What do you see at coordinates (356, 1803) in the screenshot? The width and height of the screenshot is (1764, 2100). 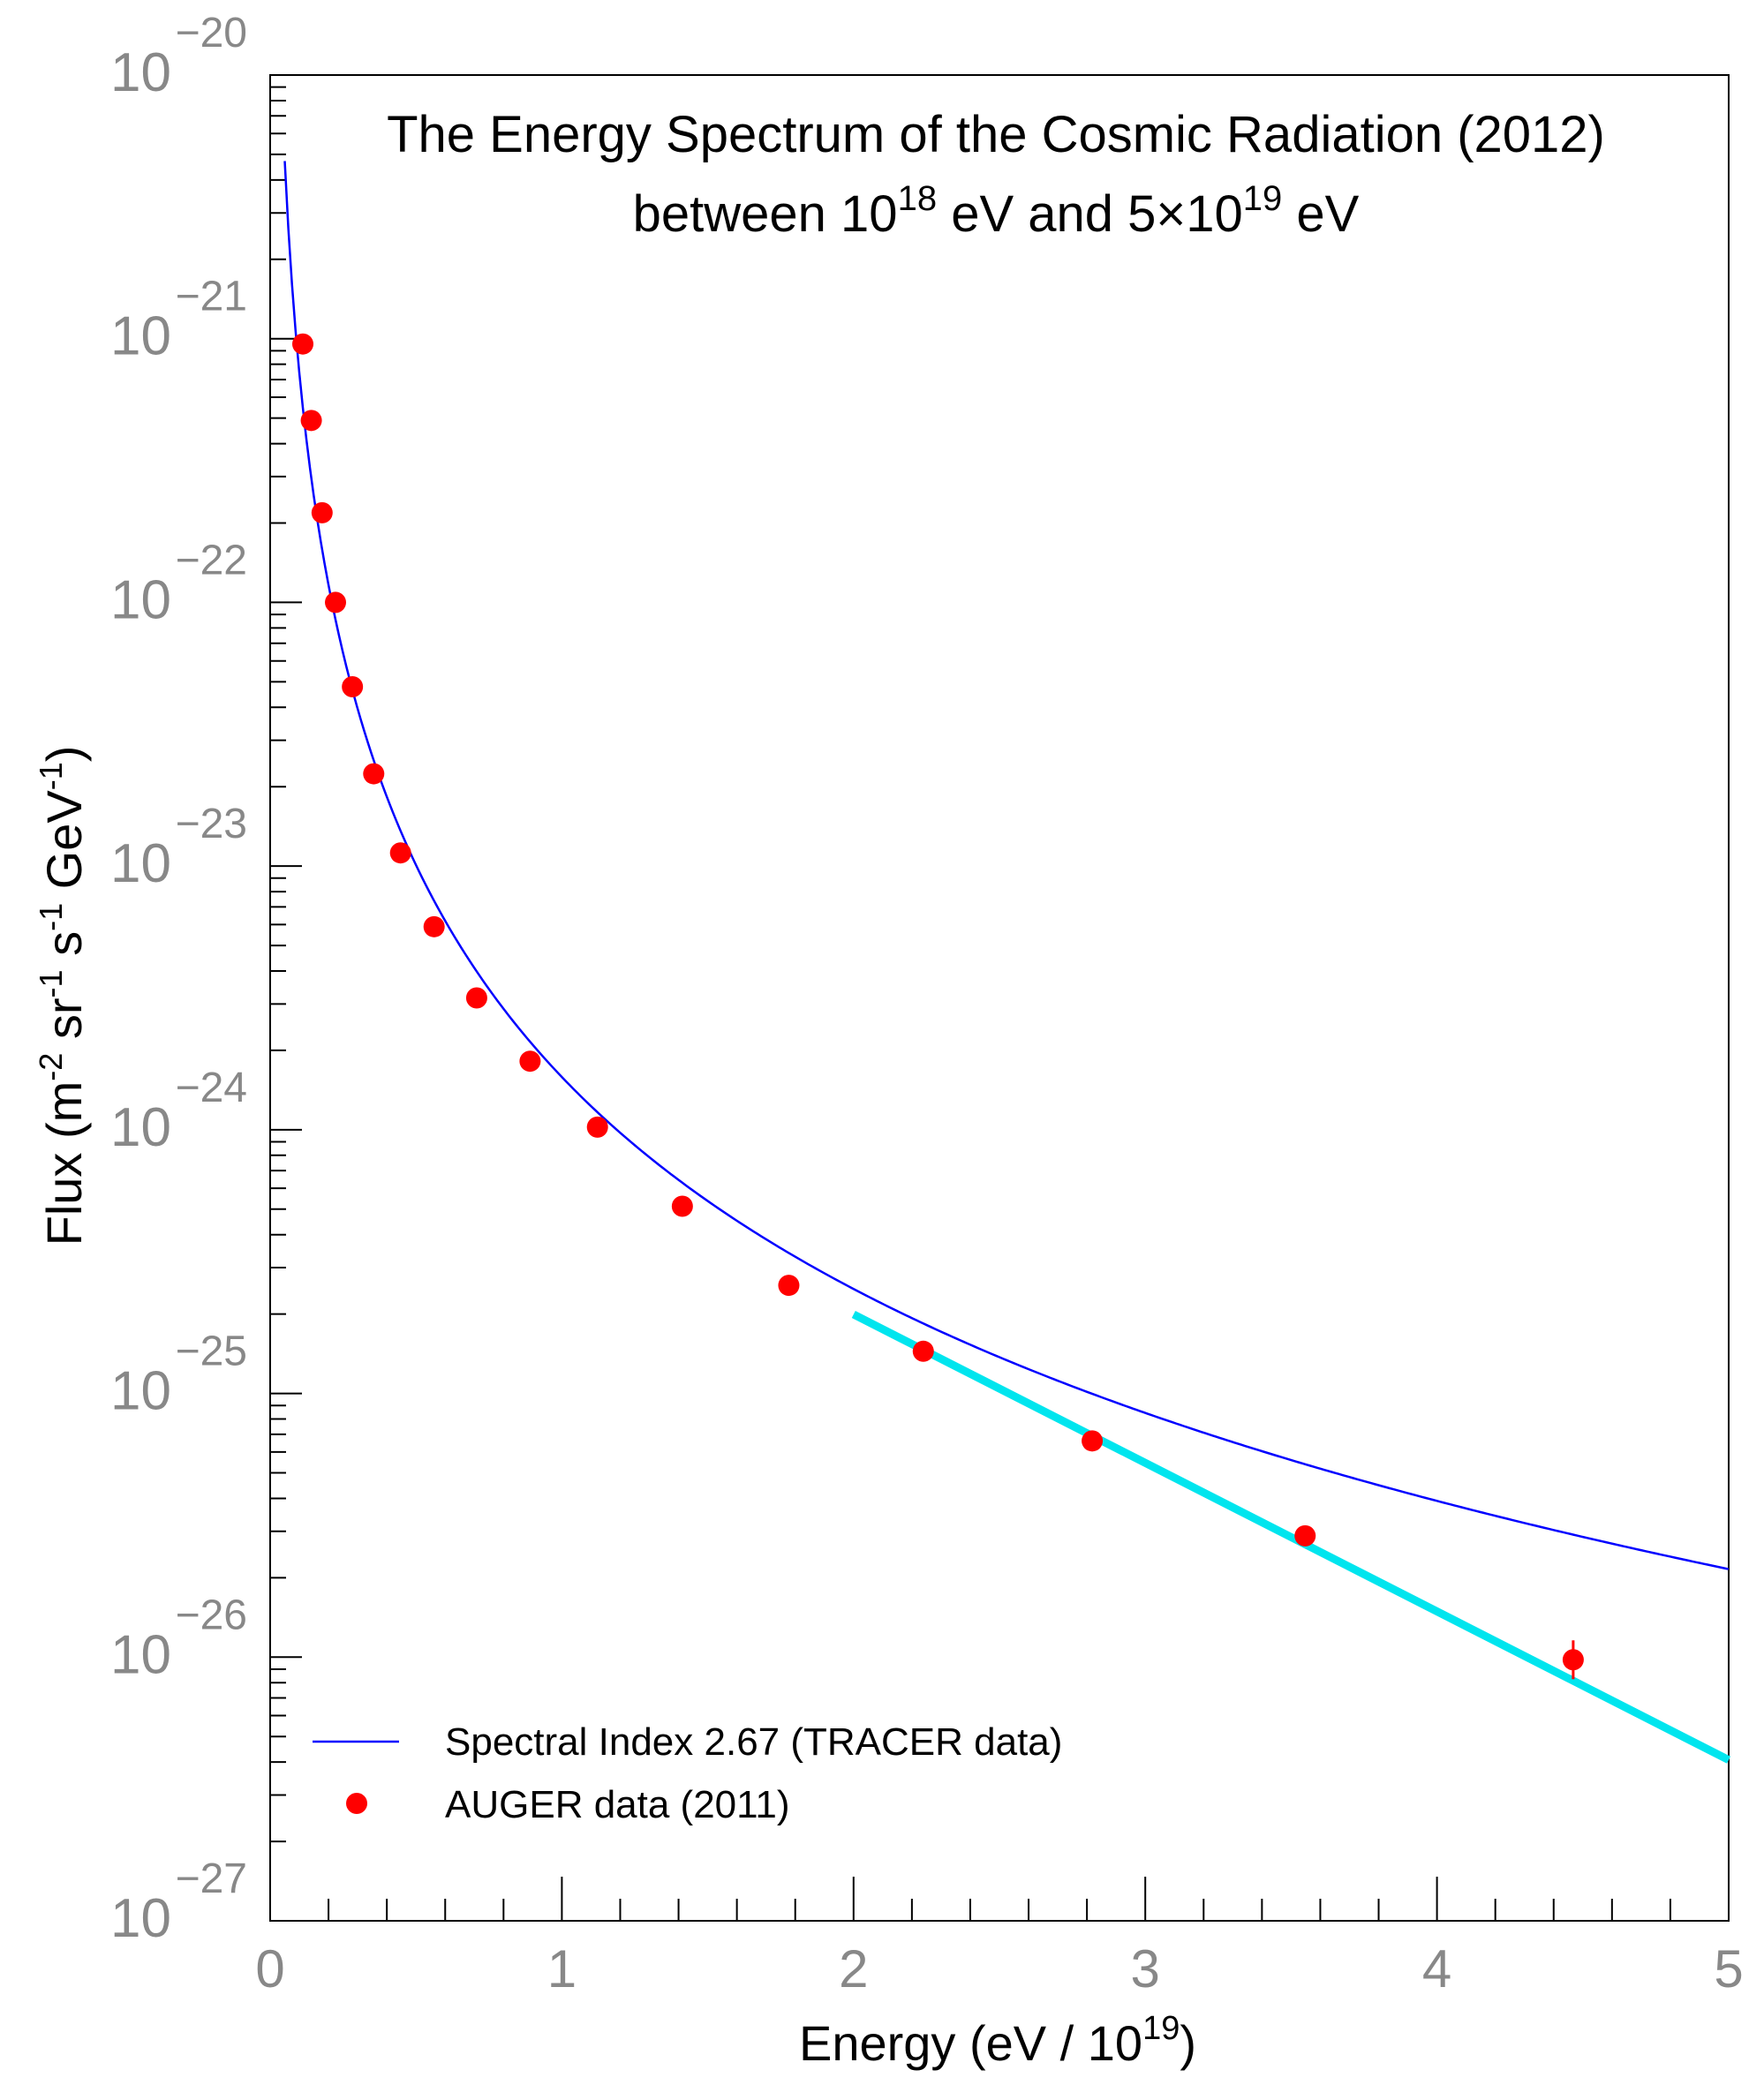 I see `legend-marker-symbol` at bounding box center [356, 1803].